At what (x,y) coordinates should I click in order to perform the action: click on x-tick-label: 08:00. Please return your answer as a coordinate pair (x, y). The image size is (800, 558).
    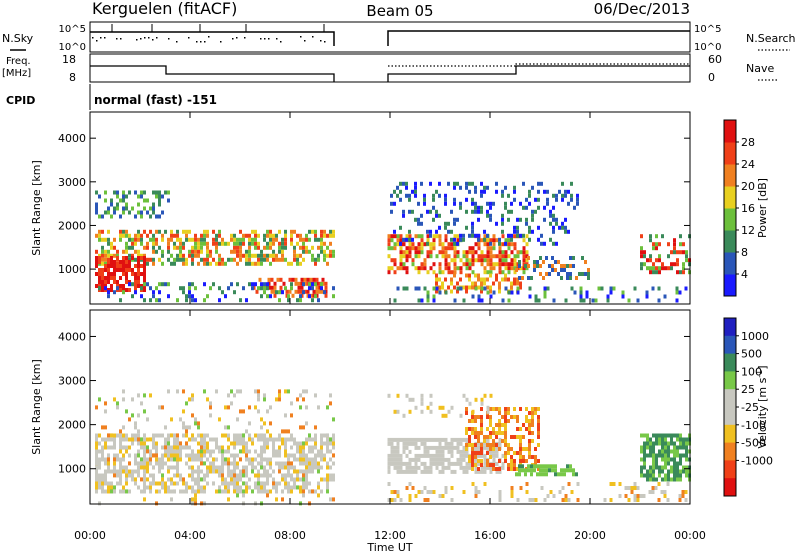
    Looking at the image, I should click on (290, 535).